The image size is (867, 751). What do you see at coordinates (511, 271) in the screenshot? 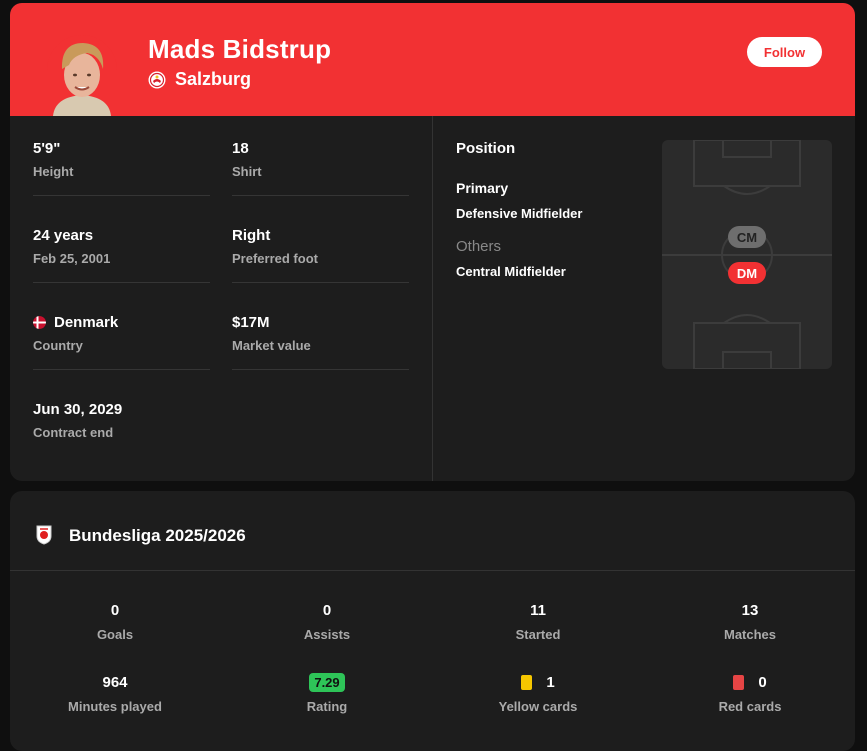
I see `other-position: Central Midfielder` at bounding box center [511, 271].